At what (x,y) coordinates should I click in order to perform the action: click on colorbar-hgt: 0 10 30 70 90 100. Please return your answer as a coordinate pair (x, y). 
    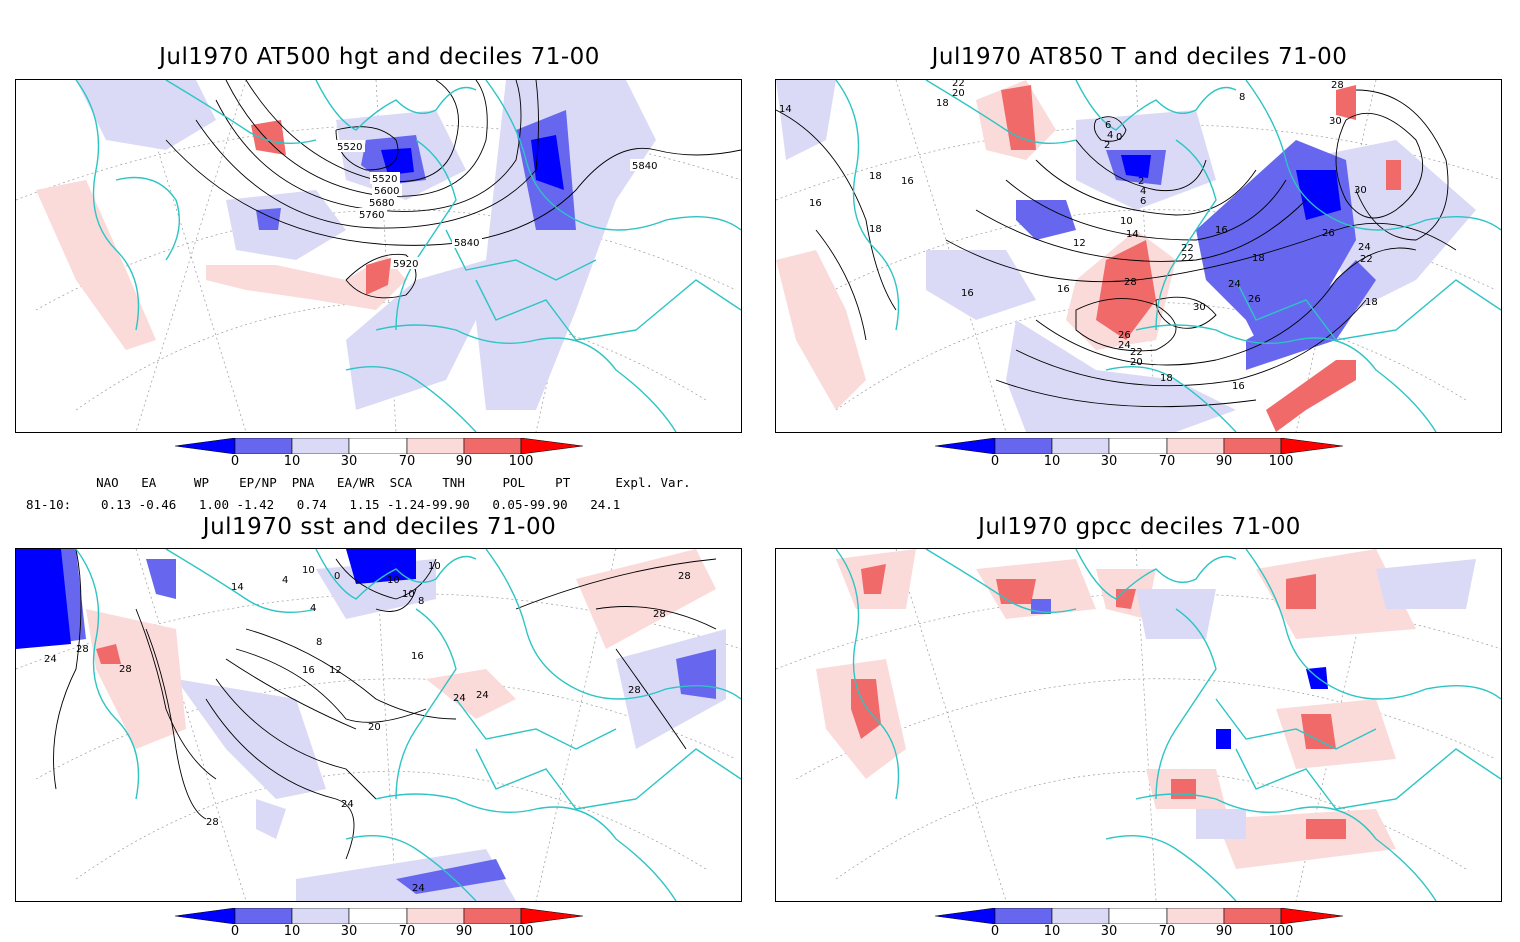
    Looking at the image, I should click on (380, 455).